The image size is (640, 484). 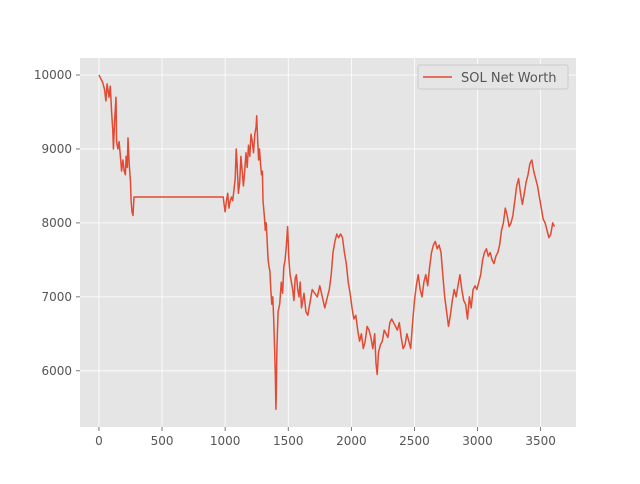 I want to click on x-tick-label: 2500, so click(x=414, y=441).